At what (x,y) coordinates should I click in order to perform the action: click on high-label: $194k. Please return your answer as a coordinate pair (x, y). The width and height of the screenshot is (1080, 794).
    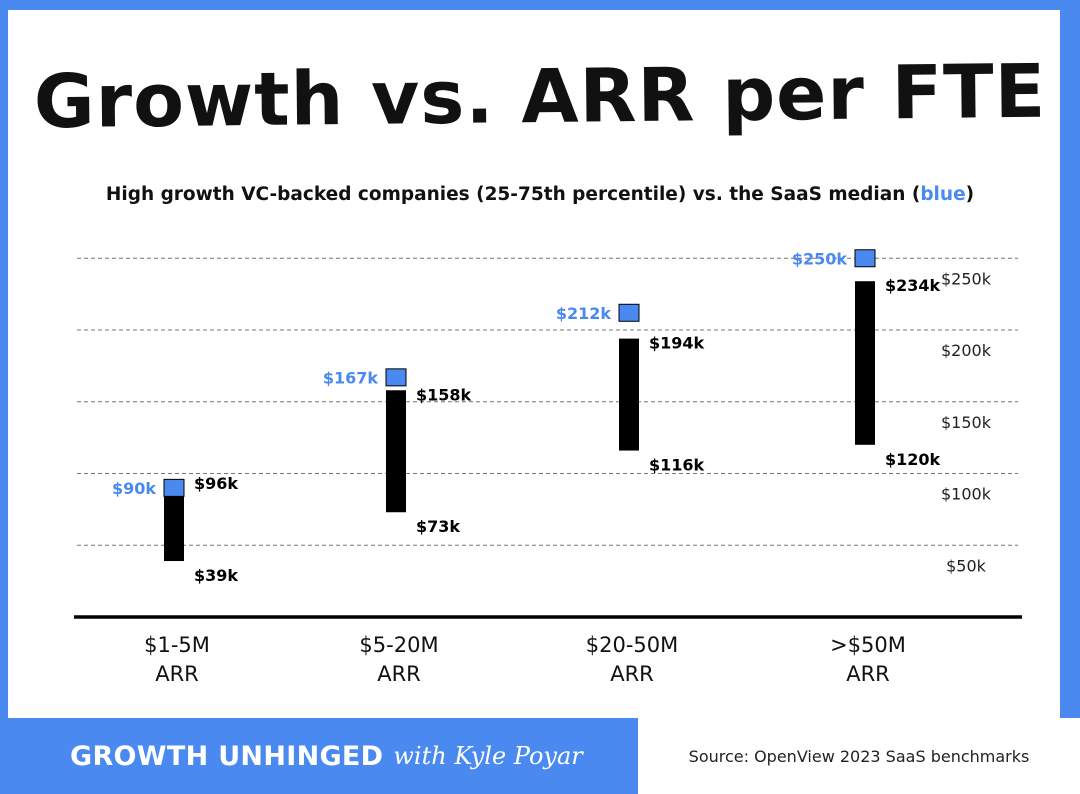
    Looking at the image, I should click on (677, 343).